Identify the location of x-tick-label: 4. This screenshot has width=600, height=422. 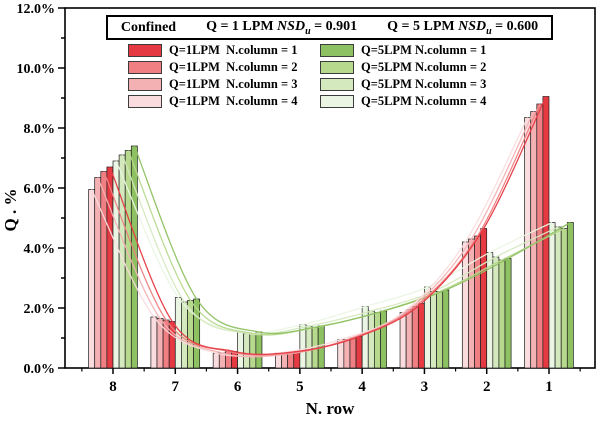
(362, 387).